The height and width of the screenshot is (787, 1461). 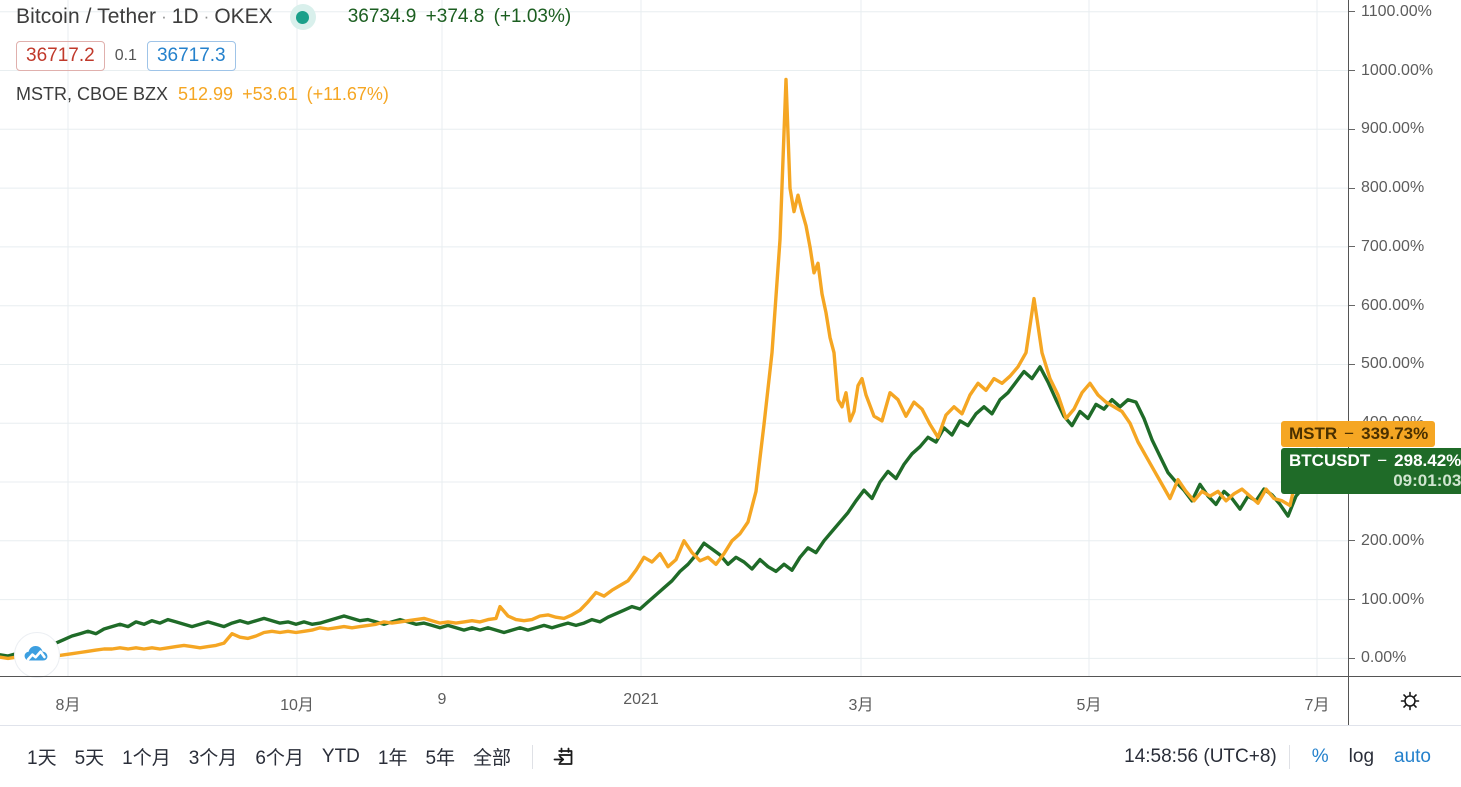 I want to click on last-price: 36734.9, so click(x=382, y=16).